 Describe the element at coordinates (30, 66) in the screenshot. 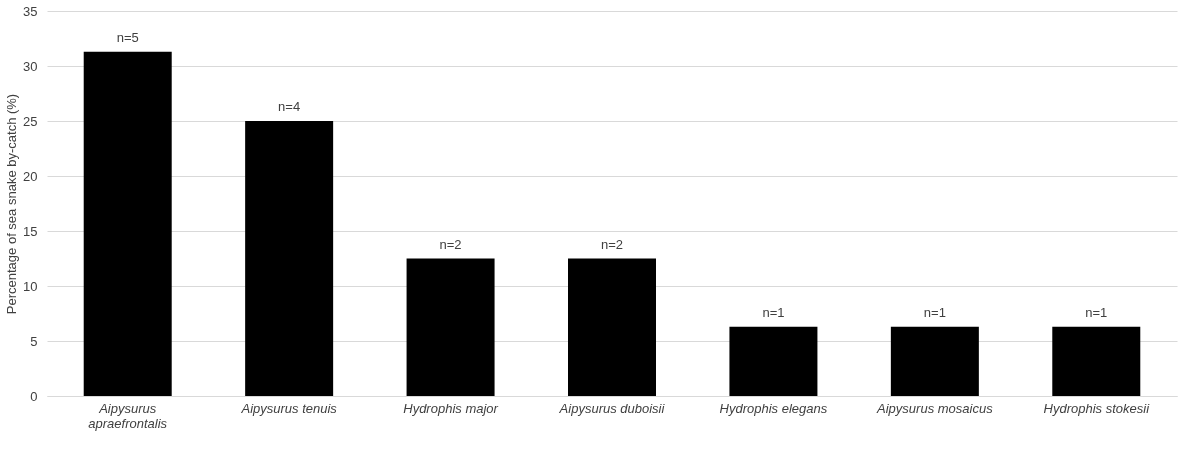

I see `y-tick-label: 30` at that location.